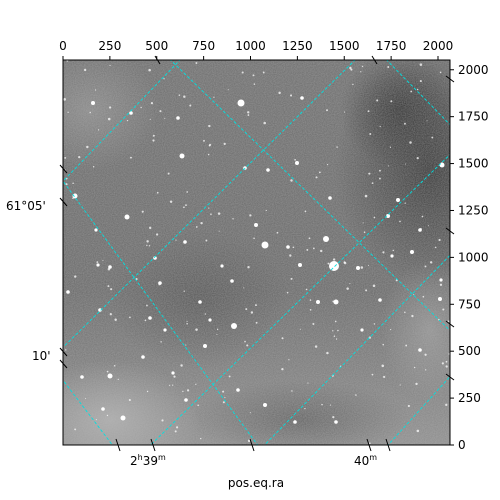 The height and width of the screenshot is (500, 500). Describe the element at coordinates (297, 46) in the screenshot. I see `top-tick-label: 1250` at that location.